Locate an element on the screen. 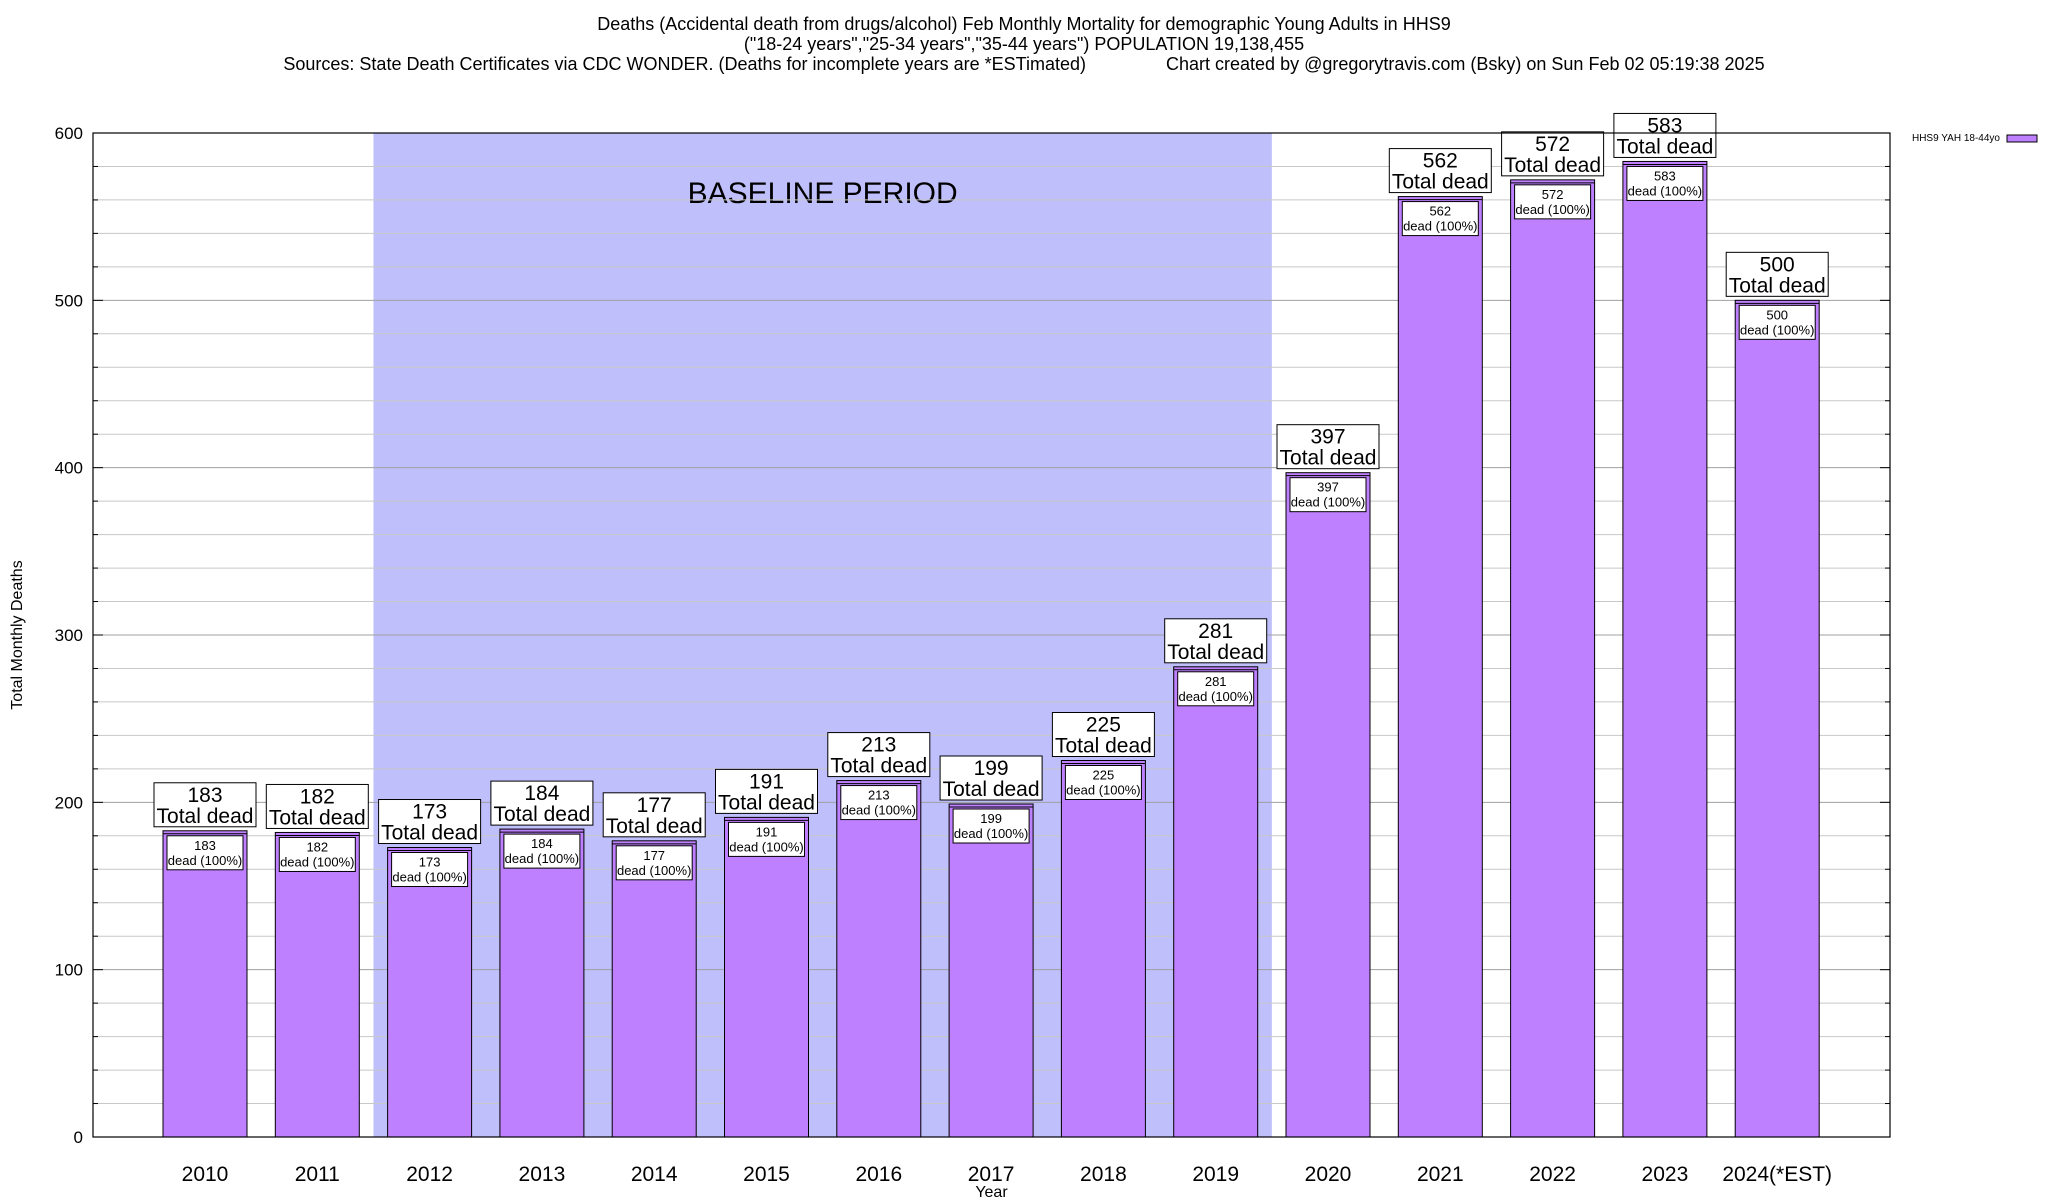 The image size is (2048, 1200). legend-label: HHS9 YAH 18-44yo is located at coordinates (1956, 138).